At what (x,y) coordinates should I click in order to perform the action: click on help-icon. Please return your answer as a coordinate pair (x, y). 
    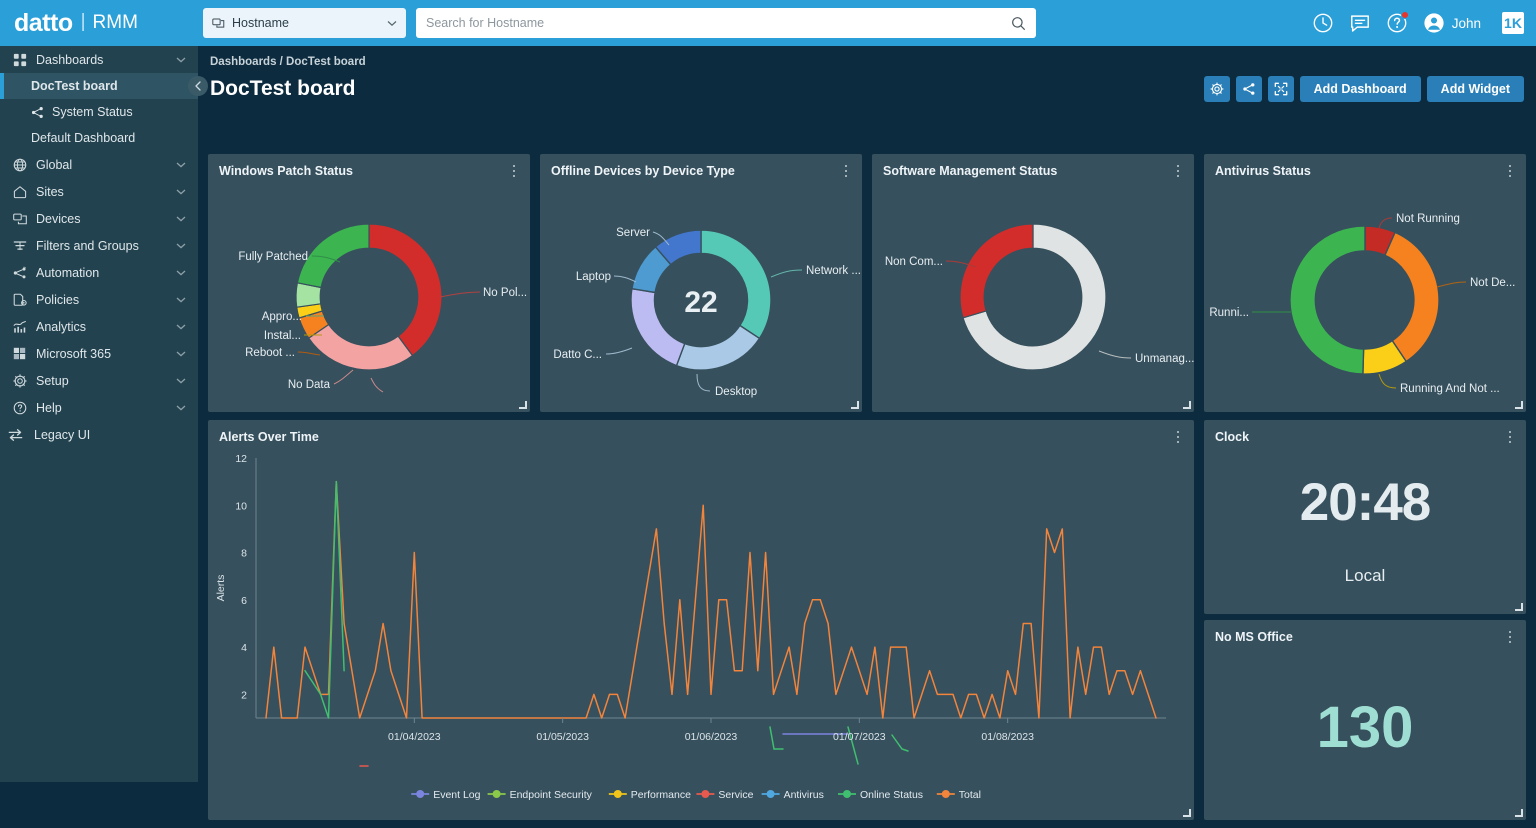
    Looking at the image, I should click on (1397, 23).